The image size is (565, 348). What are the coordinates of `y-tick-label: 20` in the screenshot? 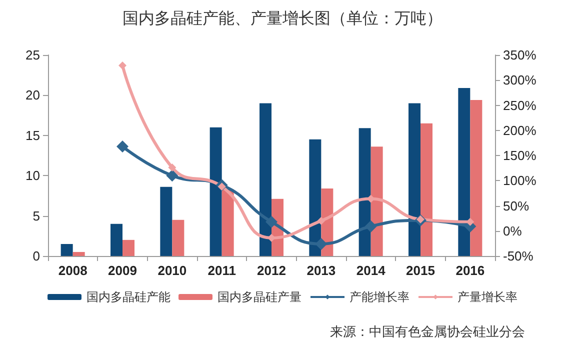 It's located at (33, 95).